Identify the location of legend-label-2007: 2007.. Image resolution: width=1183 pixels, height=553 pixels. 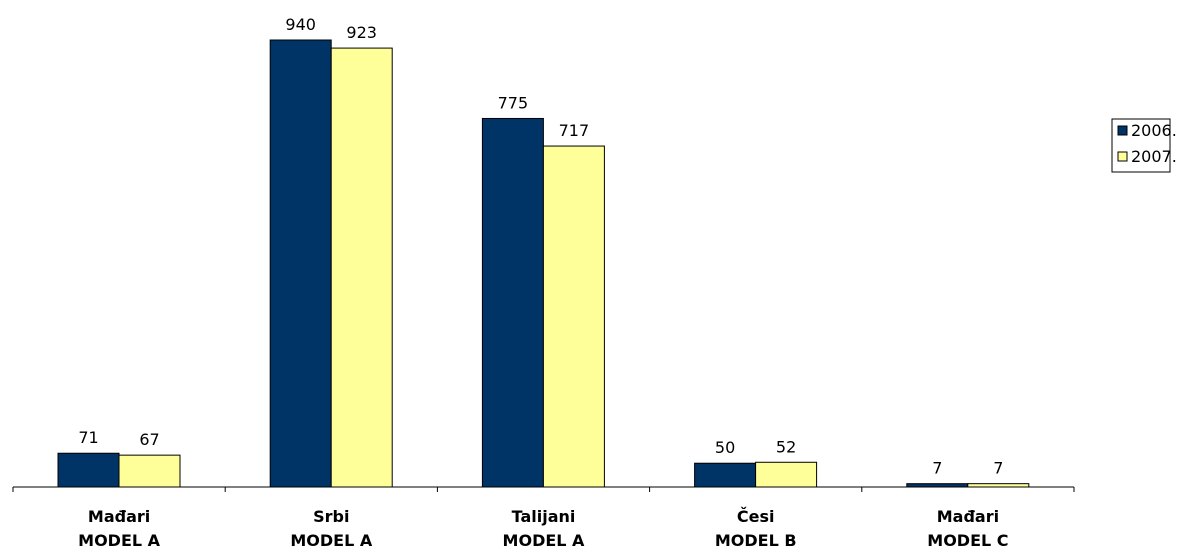
(1154, 156).